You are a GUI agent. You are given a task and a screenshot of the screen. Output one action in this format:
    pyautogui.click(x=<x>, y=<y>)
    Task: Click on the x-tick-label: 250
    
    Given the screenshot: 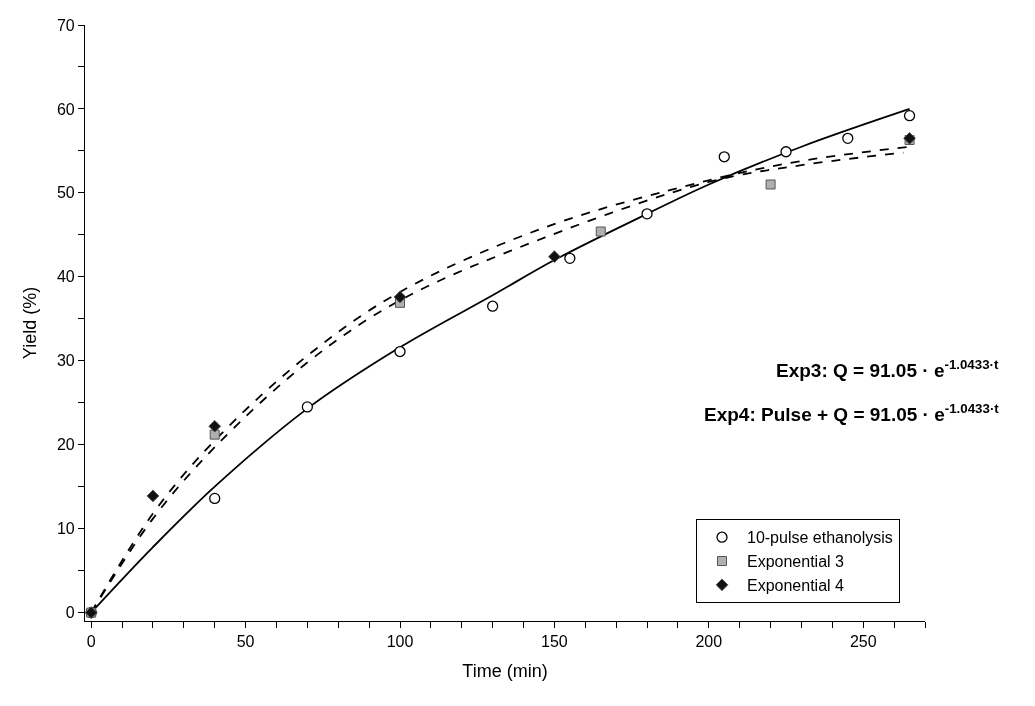 What is the action you would take?
    pyautogui.click(x=863, y=642)
    